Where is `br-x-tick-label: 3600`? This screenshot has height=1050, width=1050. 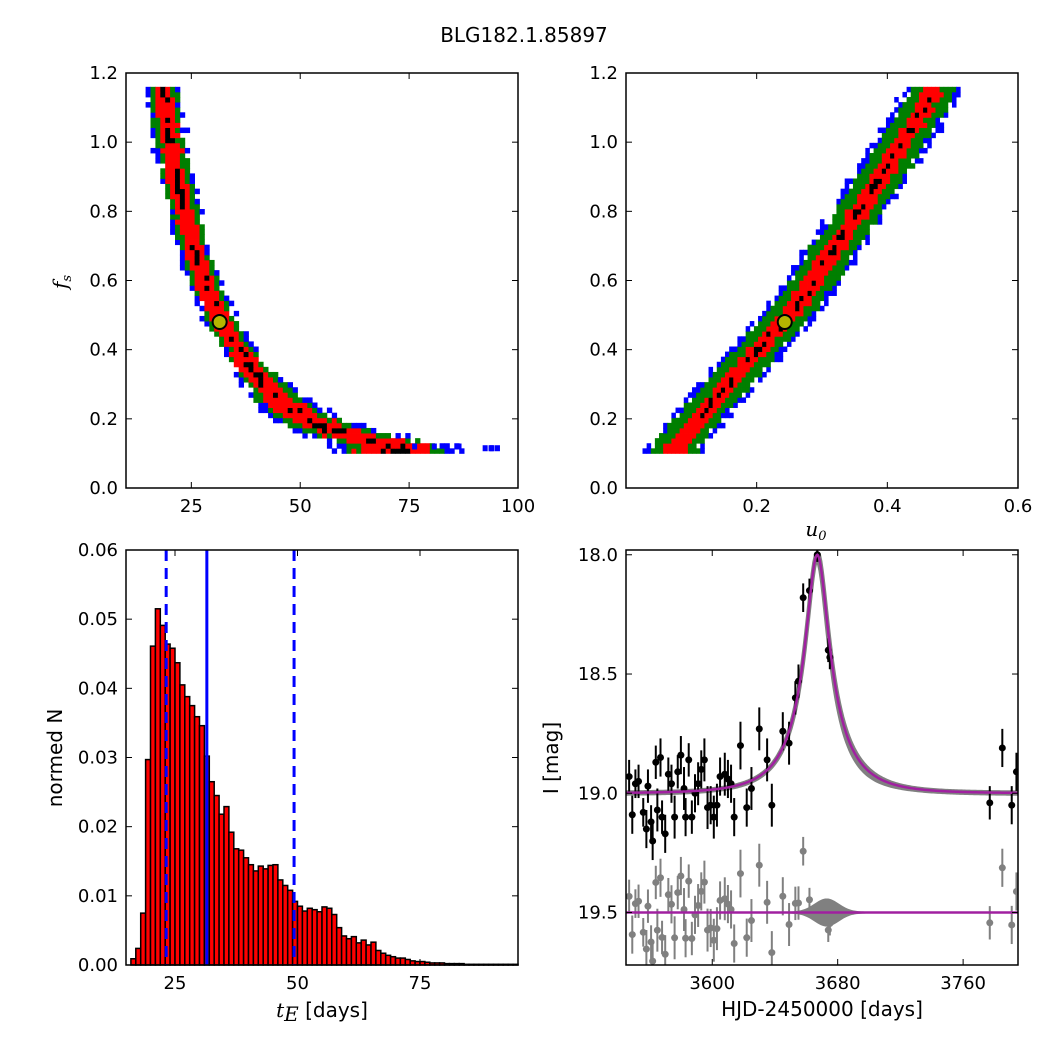 br-x-tick-label: 3600 is located at coordinates (712, 983).